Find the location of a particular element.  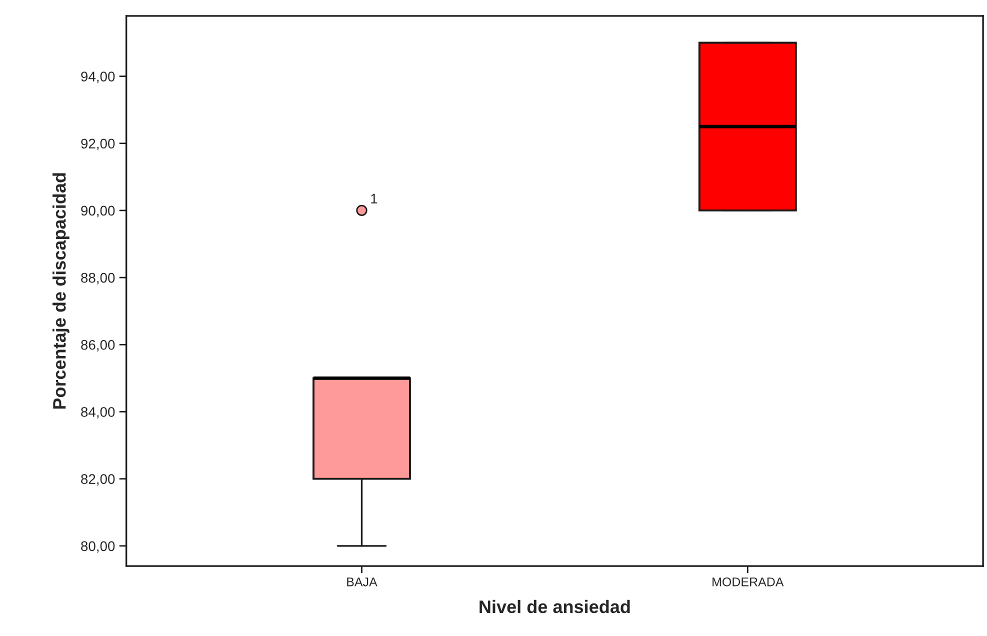

x-axis-title: Nivel de ansiedad is located at coordinates (555, 607).